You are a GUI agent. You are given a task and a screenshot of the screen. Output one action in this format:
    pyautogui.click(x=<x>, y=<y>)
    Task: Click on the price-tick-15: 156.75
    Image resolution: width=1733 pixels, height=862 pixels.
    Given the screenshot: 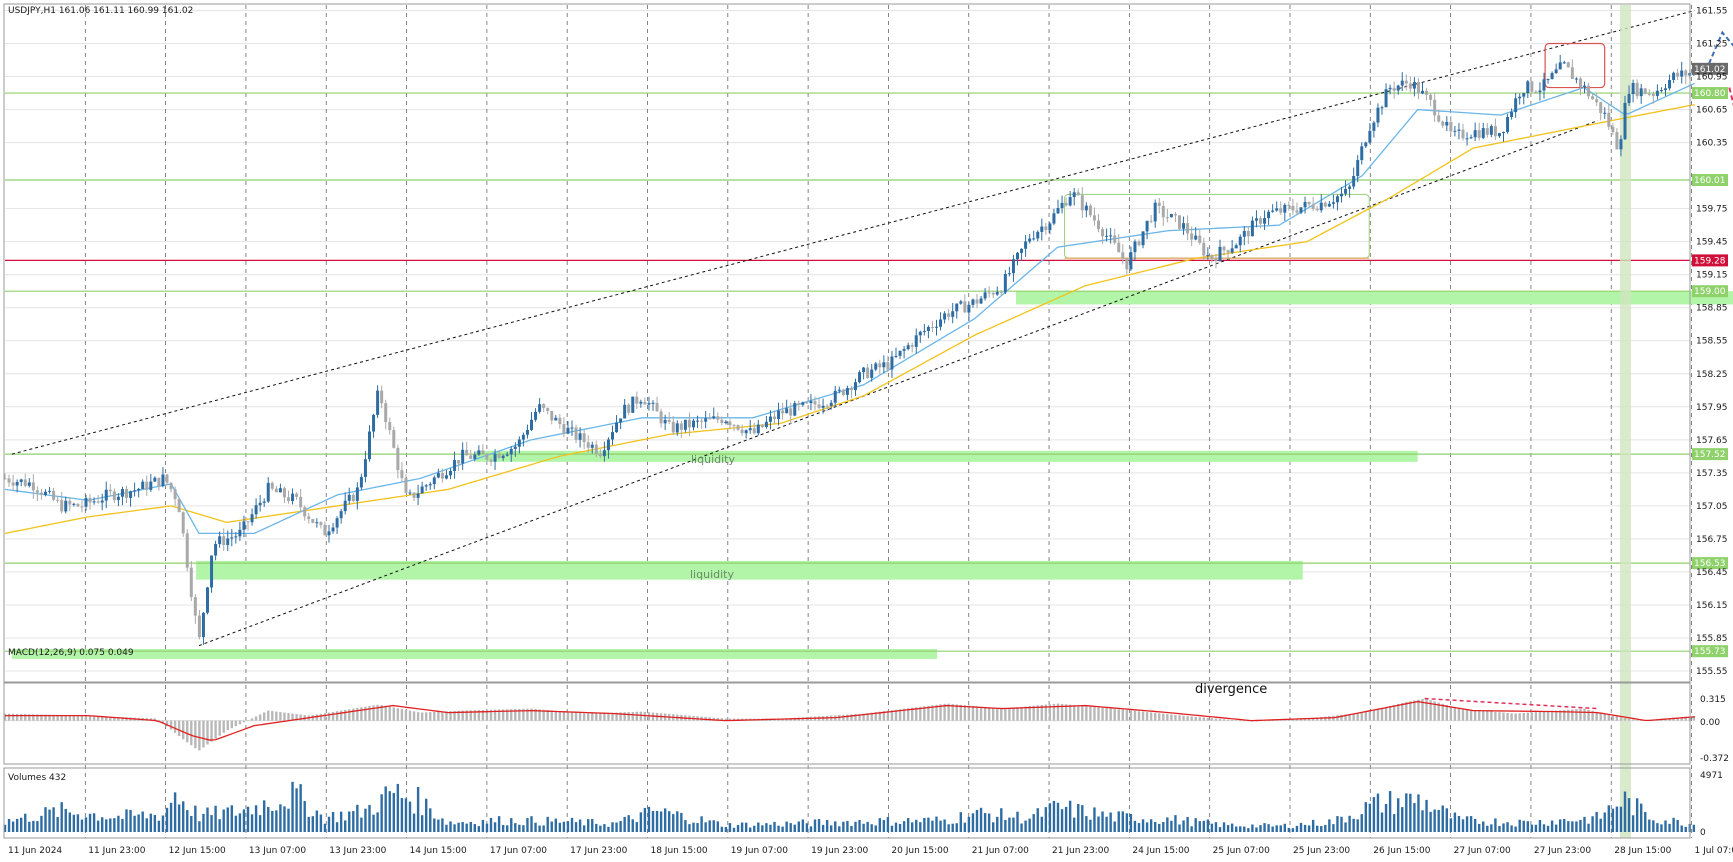 What is the action you would take?
    pyautogui.click(x=1712, y=540)
    